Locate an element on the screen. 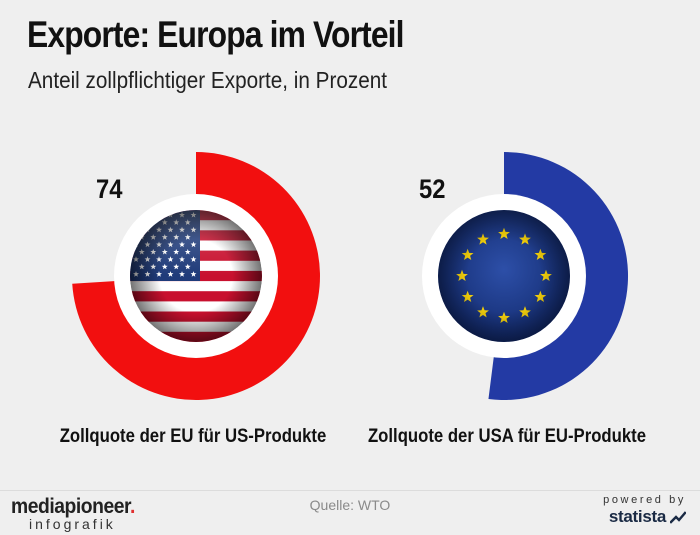  statista-wordmark: statista is located at coordinates (637, 516).